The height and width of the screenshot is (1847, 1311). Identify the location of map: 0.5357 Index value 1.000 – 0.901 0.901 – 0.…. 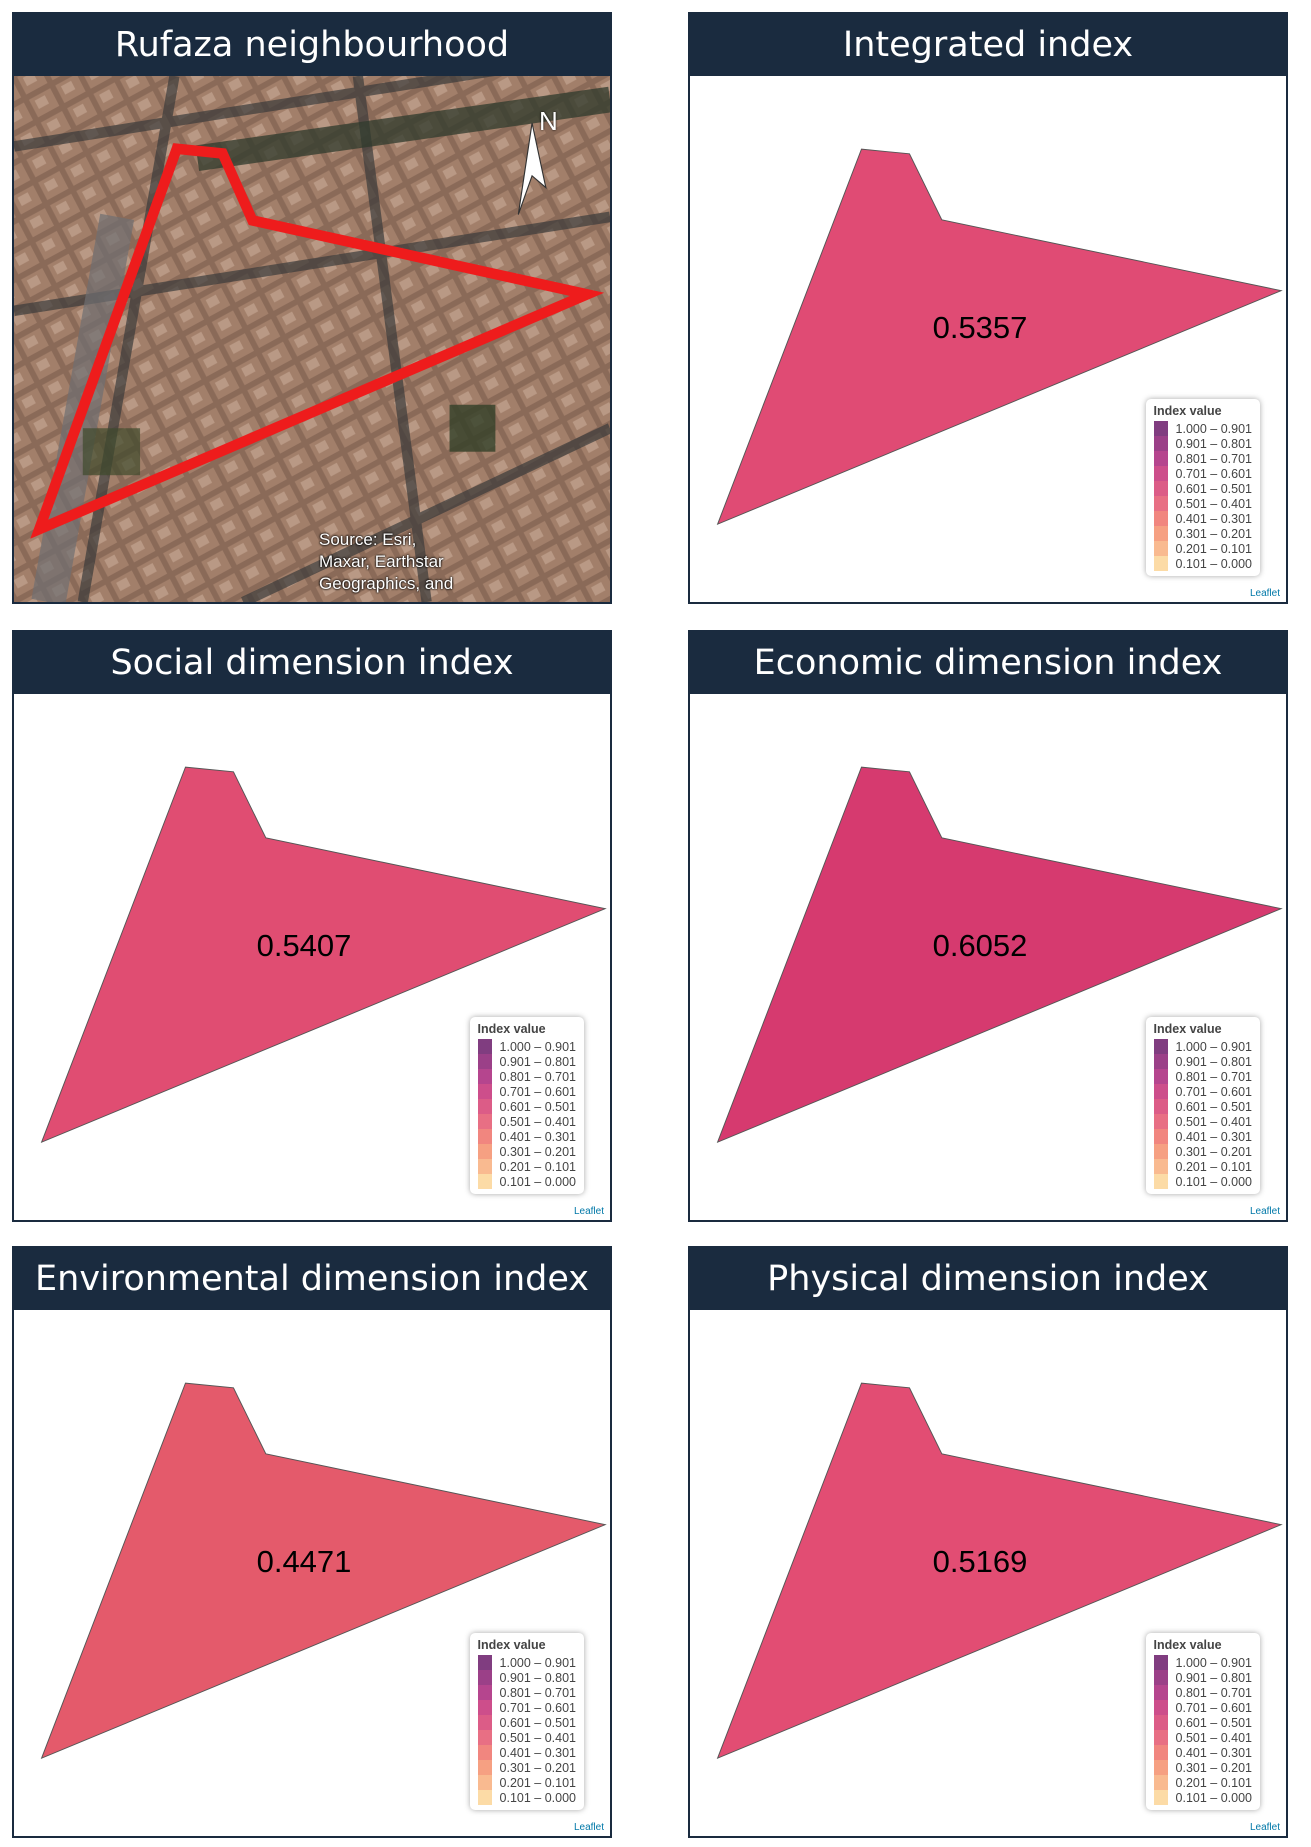
(988, 339).